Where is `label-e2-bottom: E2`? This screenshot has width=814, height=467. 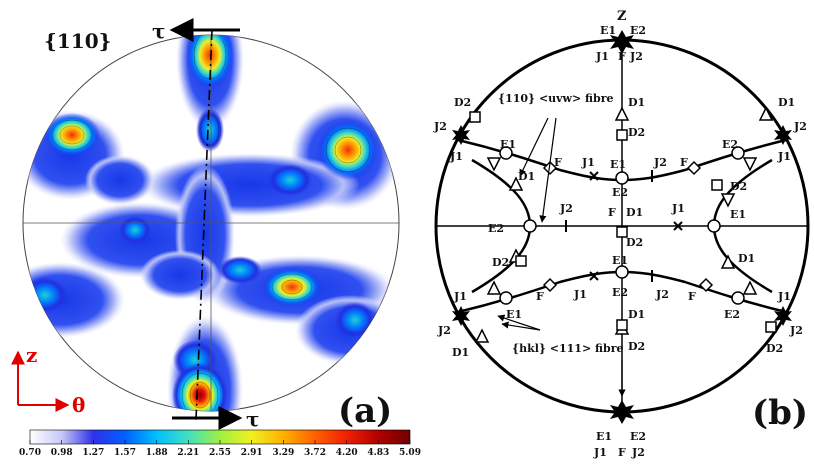
label-e2-bottom: E2 is located at coordinates (638, 436).